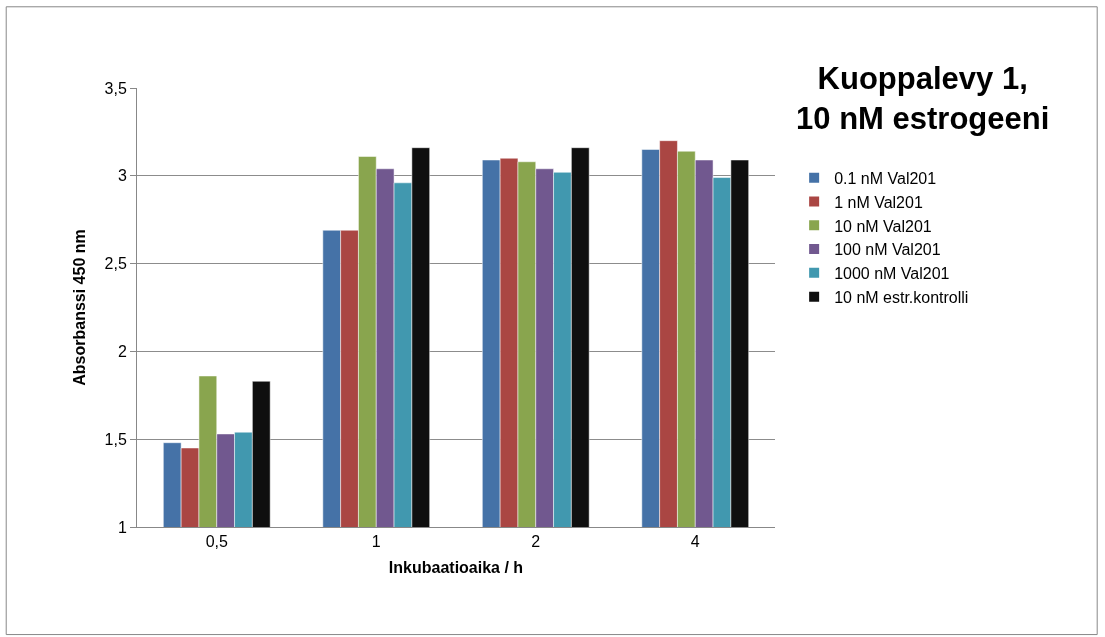 The image size is (1105, 637). What do you see at coordinates (892, 274) in the screenshot?
I see `legend-label: 1000 nM Val201` at bounding box center [892, 274].